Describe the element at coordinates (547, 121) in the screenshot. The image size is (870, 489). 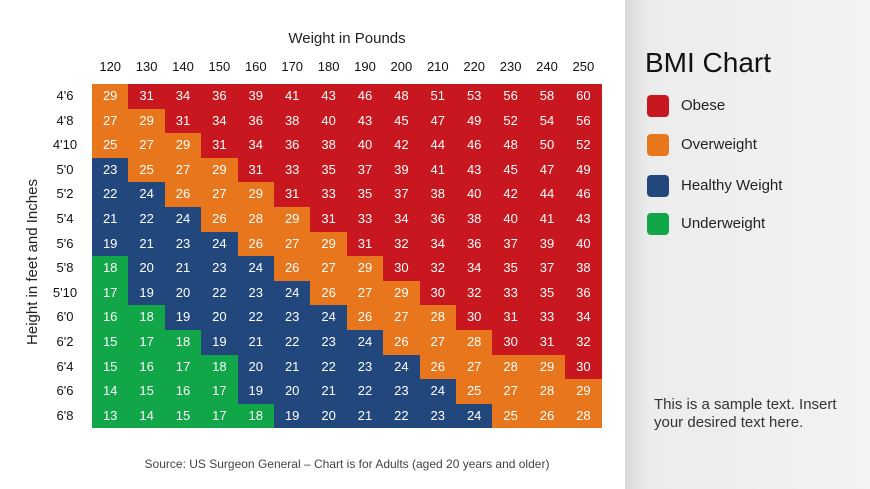
I see `heatmap-cell: 54` at that location.